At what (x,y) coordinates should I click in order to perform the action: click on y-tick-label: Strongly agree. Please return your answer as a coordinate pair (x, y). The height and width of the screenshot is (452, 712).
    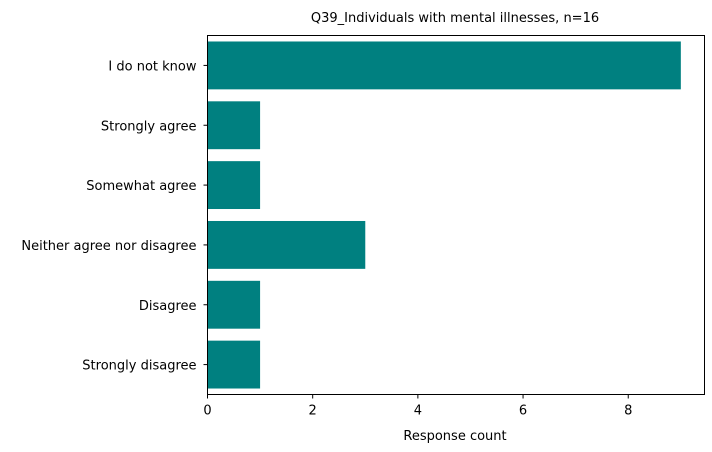
    Looking at the image, I should click on (149, 126).